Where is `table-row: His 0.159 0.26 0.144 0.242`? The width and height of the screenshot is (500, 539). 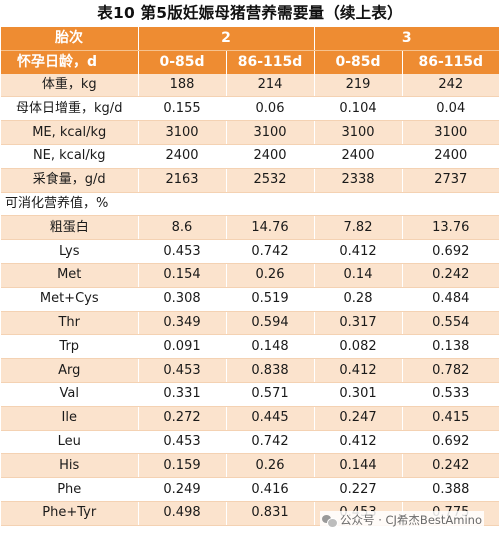
table-row: His 0.159 0.26 0.144 0.242 is located at coordinates (250, 466).